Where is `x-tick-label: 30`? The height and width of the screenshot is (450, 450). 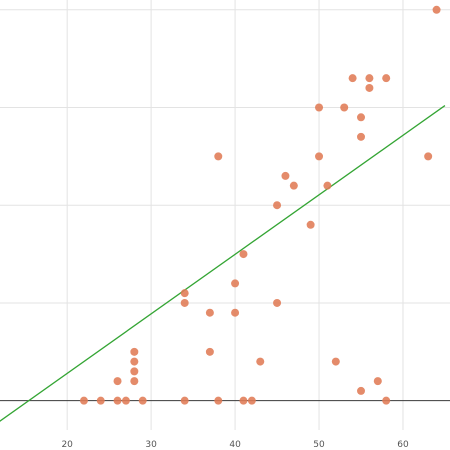 x-tick-label: 30 is located at coordinates (151, 445).